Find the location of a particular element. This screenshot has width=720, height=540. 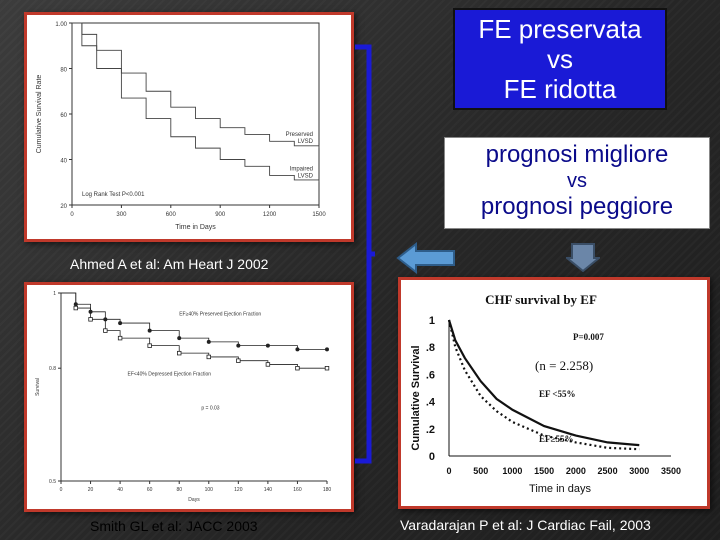

smith-annotation: p = 0.03 is located at coordinates (210, 409).